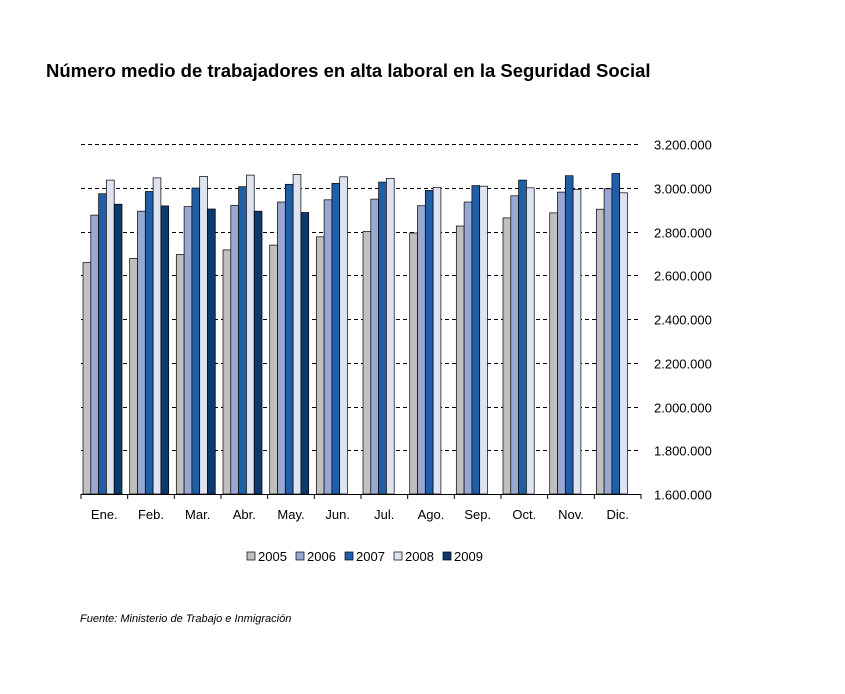 This screenshot has height=694, width=845. I want to click on y-tick-label: 2.800.000, so click(683, 233).